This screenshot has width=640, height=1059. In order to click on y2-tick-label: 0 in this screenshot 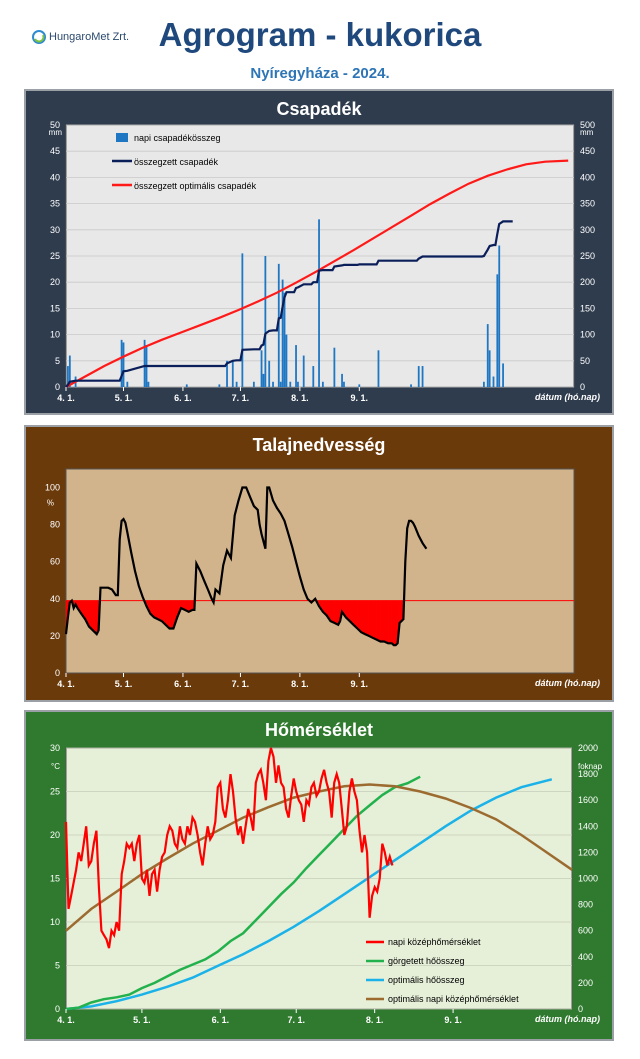, I will do `click(580, 1009)`.